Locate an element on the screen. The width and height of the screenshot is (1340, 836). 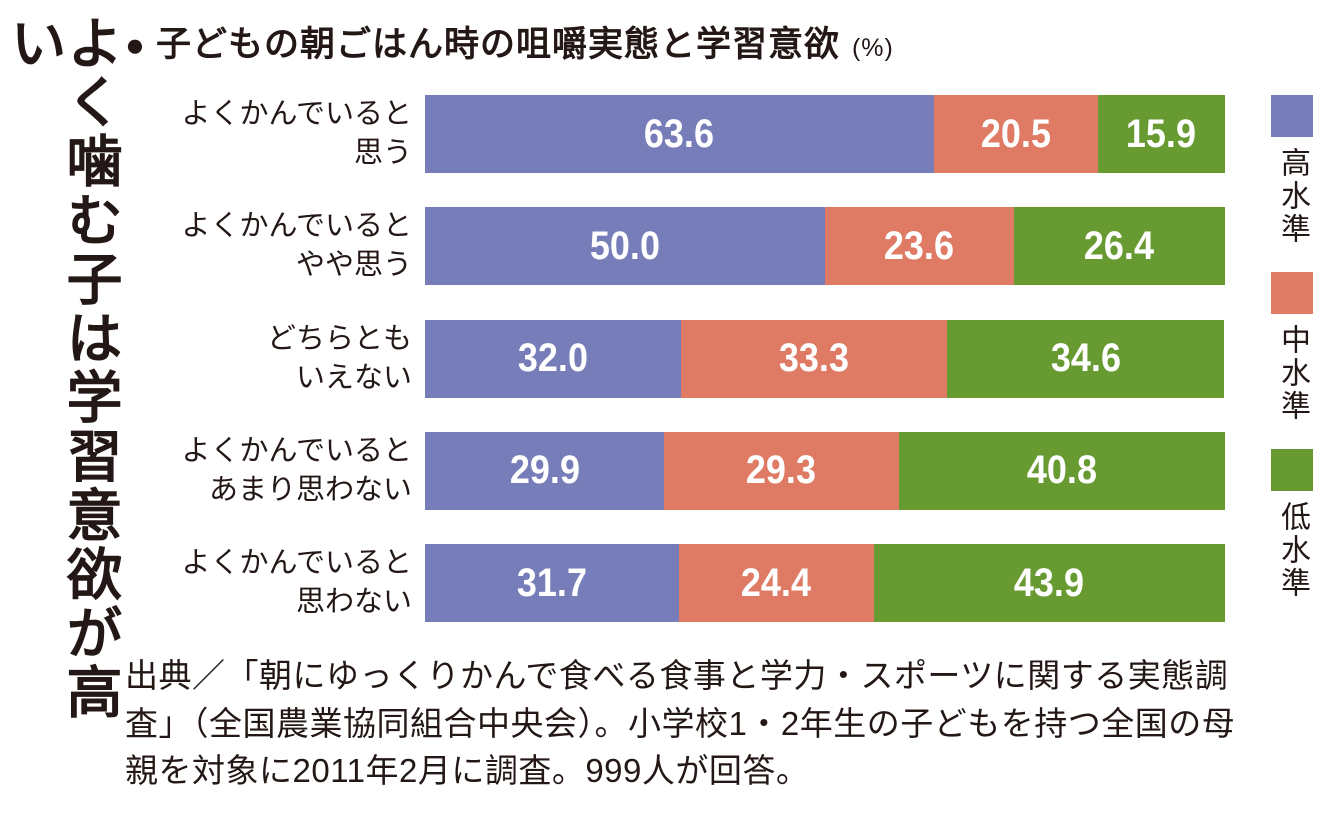
legend: 高水準 中水準 低水準 is located at coordinates (1292, 347).